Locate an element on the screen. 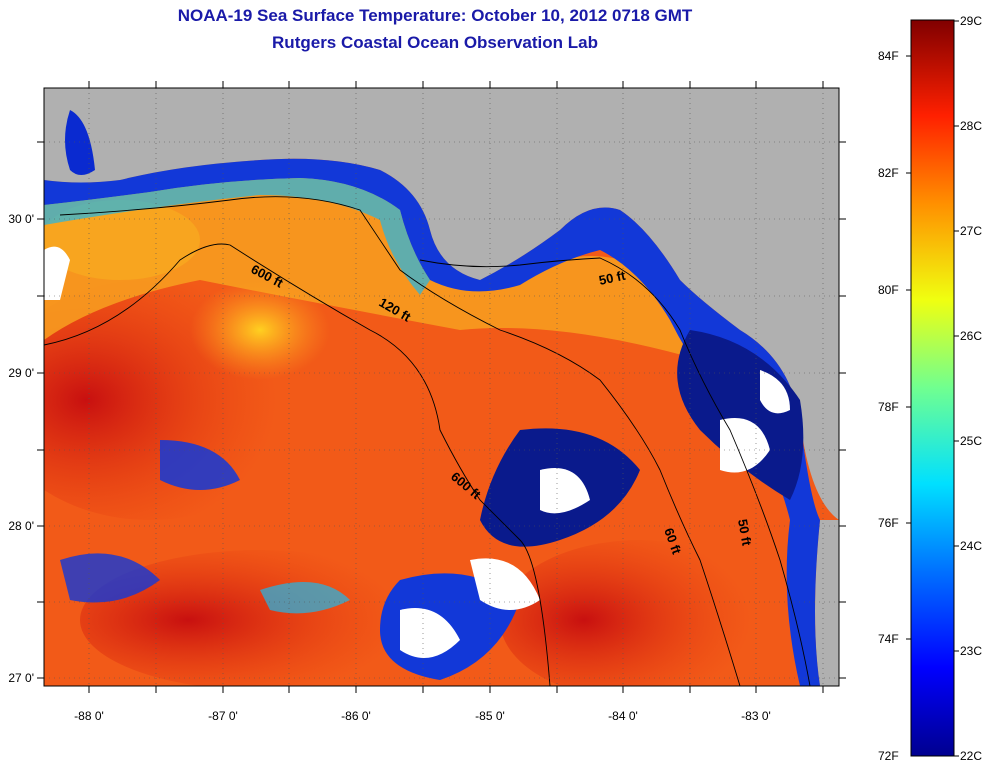  land-mass is located at coordinates (827, 603).